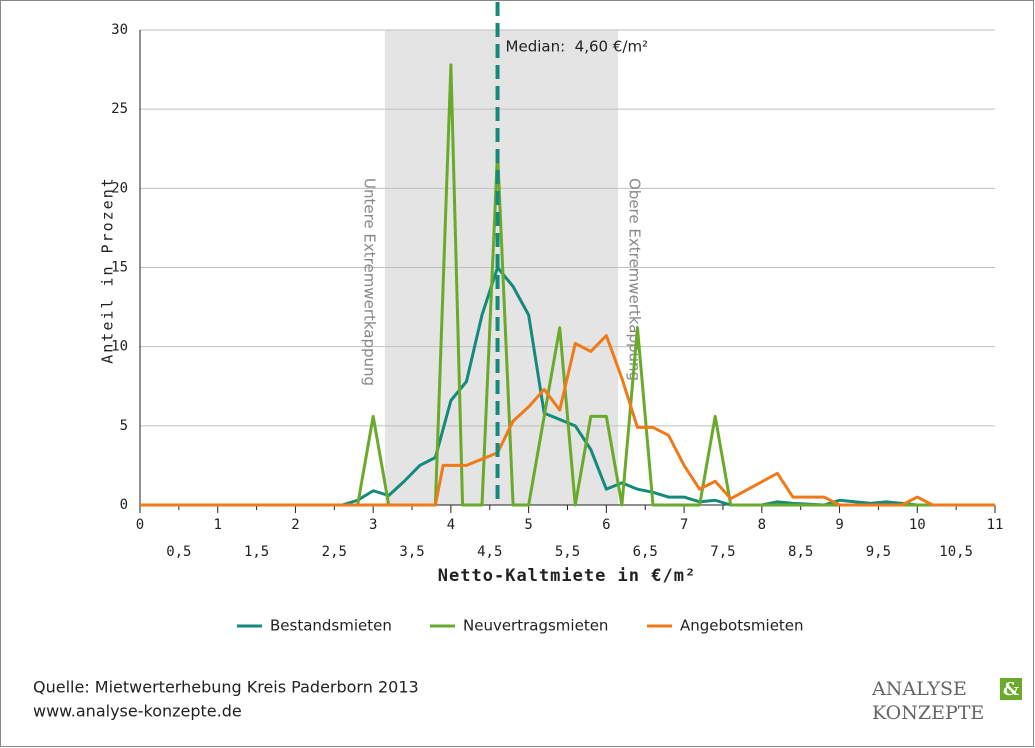  What do you see at coordinates (140, 525) in the screenshot?
I see `x-tick-label: 0` at bounding box center [140, 525].